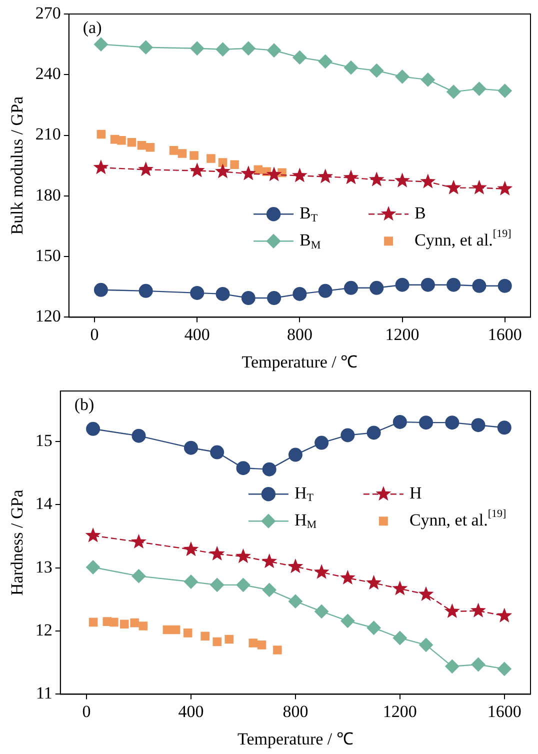  What do you see at coordinates (48, 12) in the screenshot?
I see `y-tick-label: 270` at bounding box center [48, 12].